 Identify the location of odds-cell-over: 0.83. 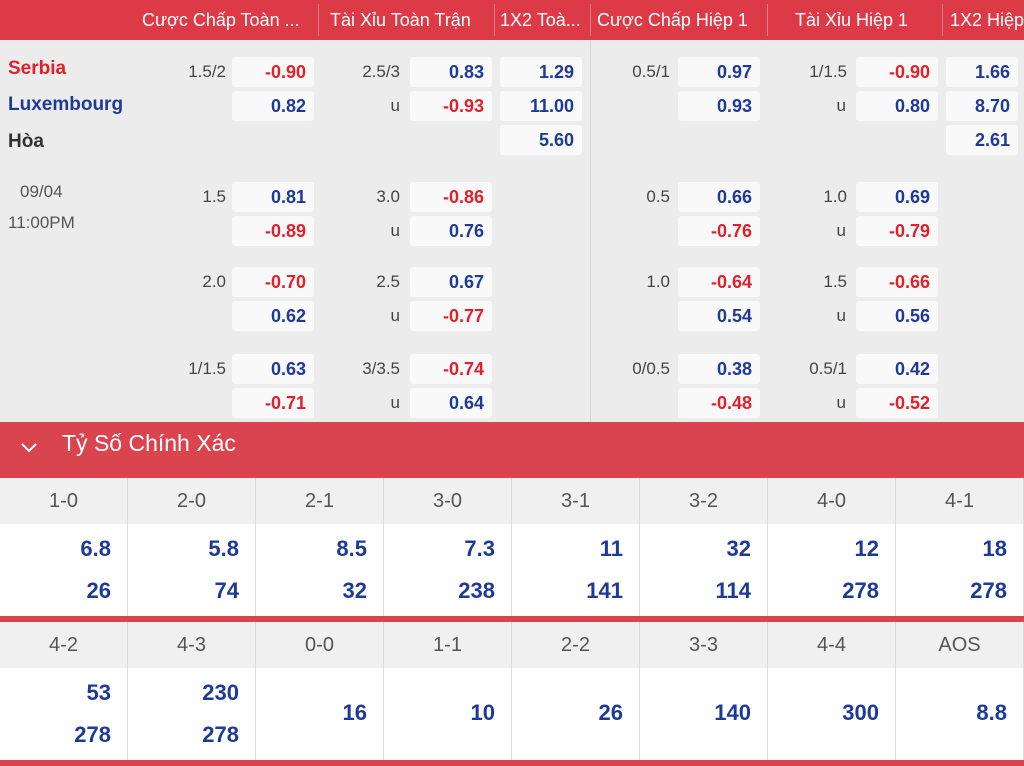
(451, 72).